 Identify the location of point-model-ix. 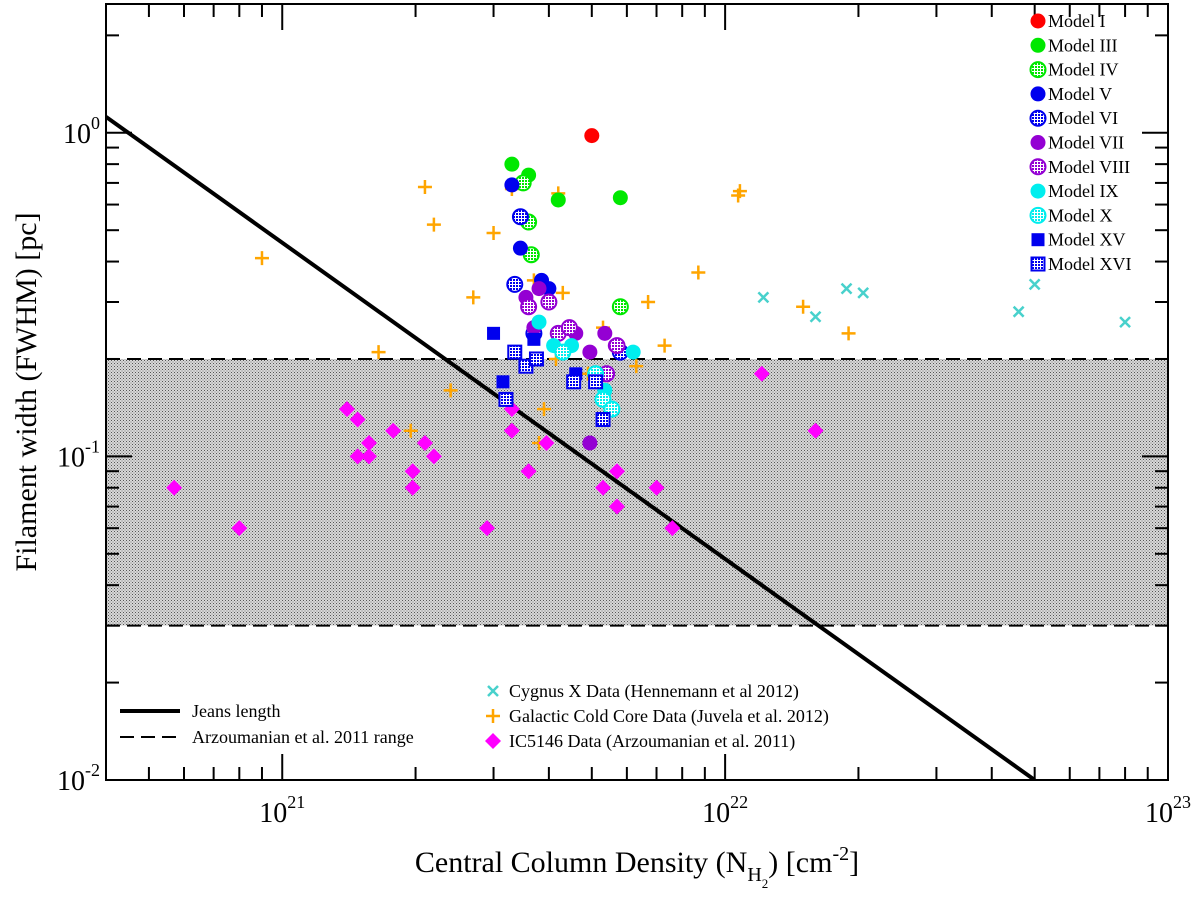
(539, 322).